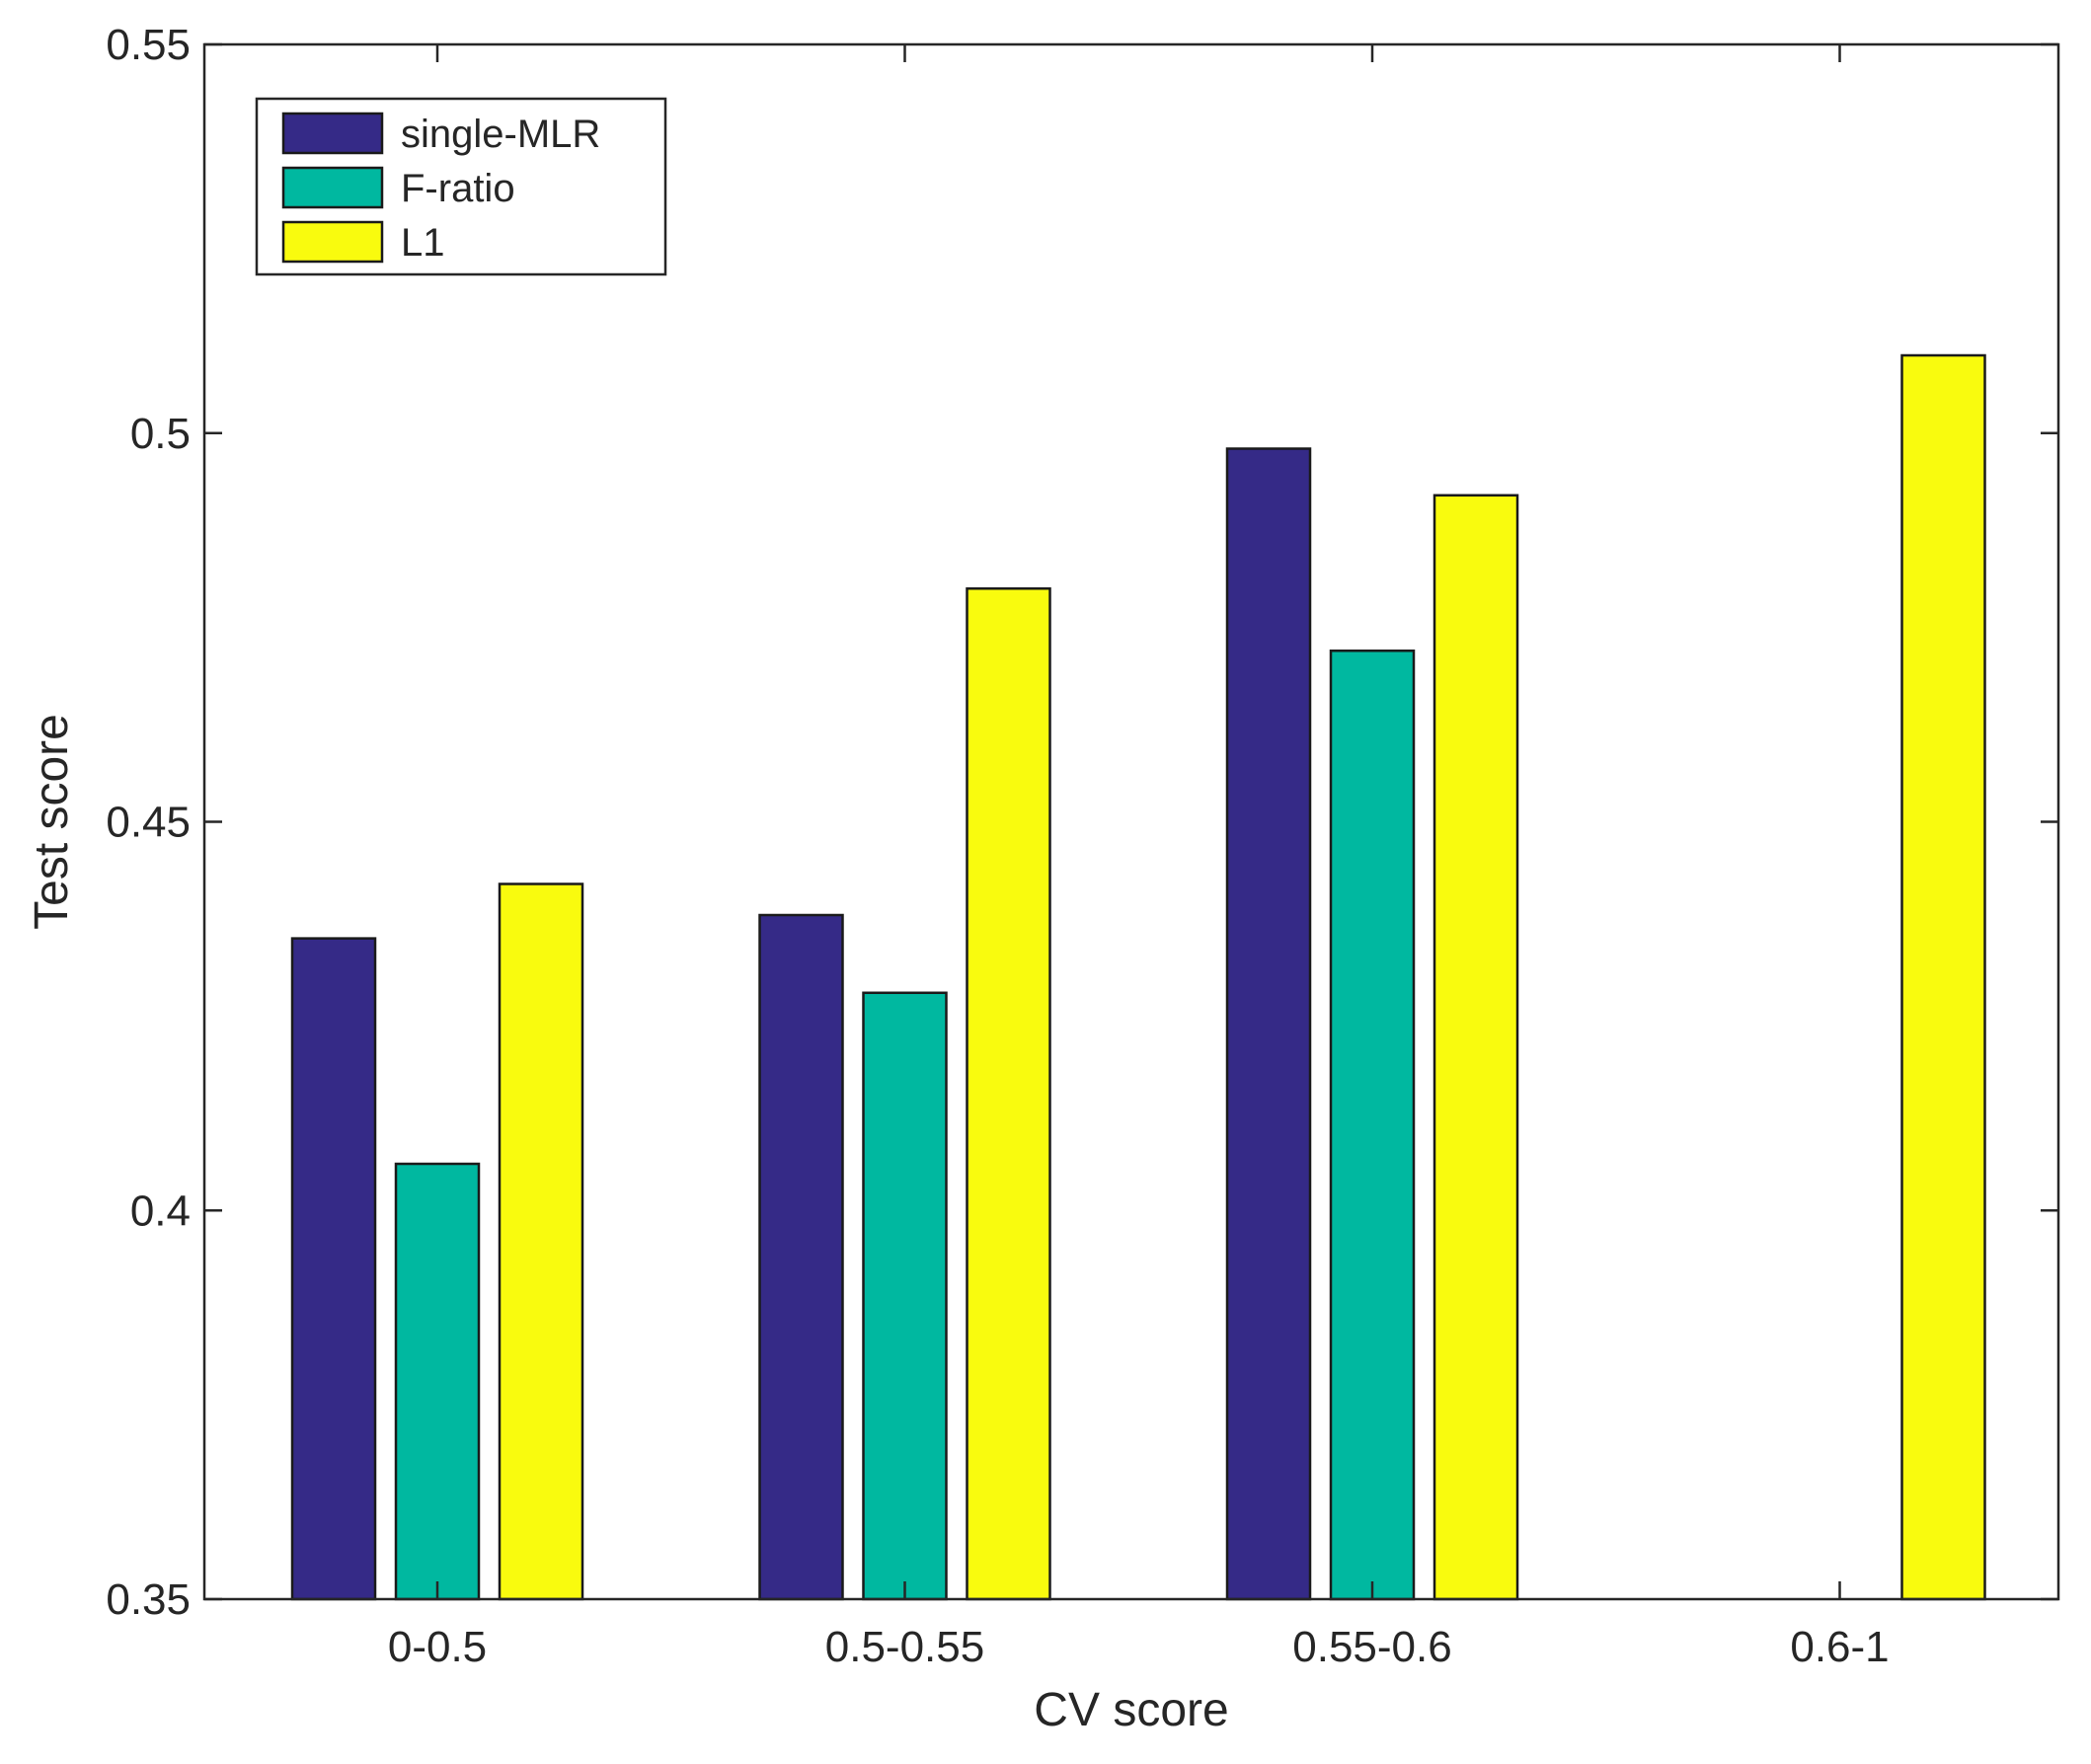  What do you see at coordinates (148, 45) in the screenshot?
I see `y-tick-label: 0.55` at bounding box center [148, 45].